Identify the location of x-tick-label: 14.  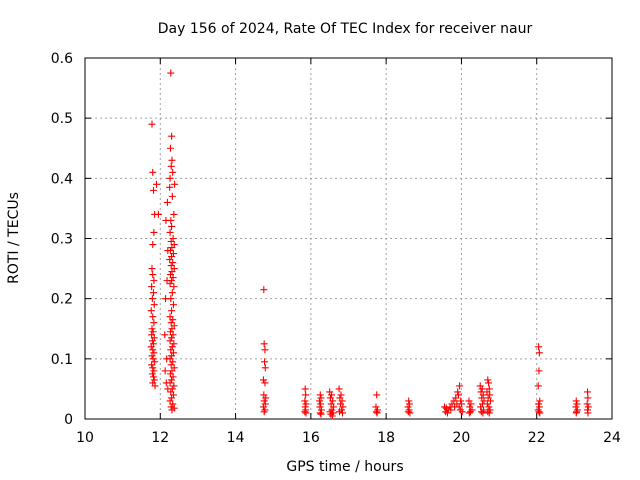
(236, 438).